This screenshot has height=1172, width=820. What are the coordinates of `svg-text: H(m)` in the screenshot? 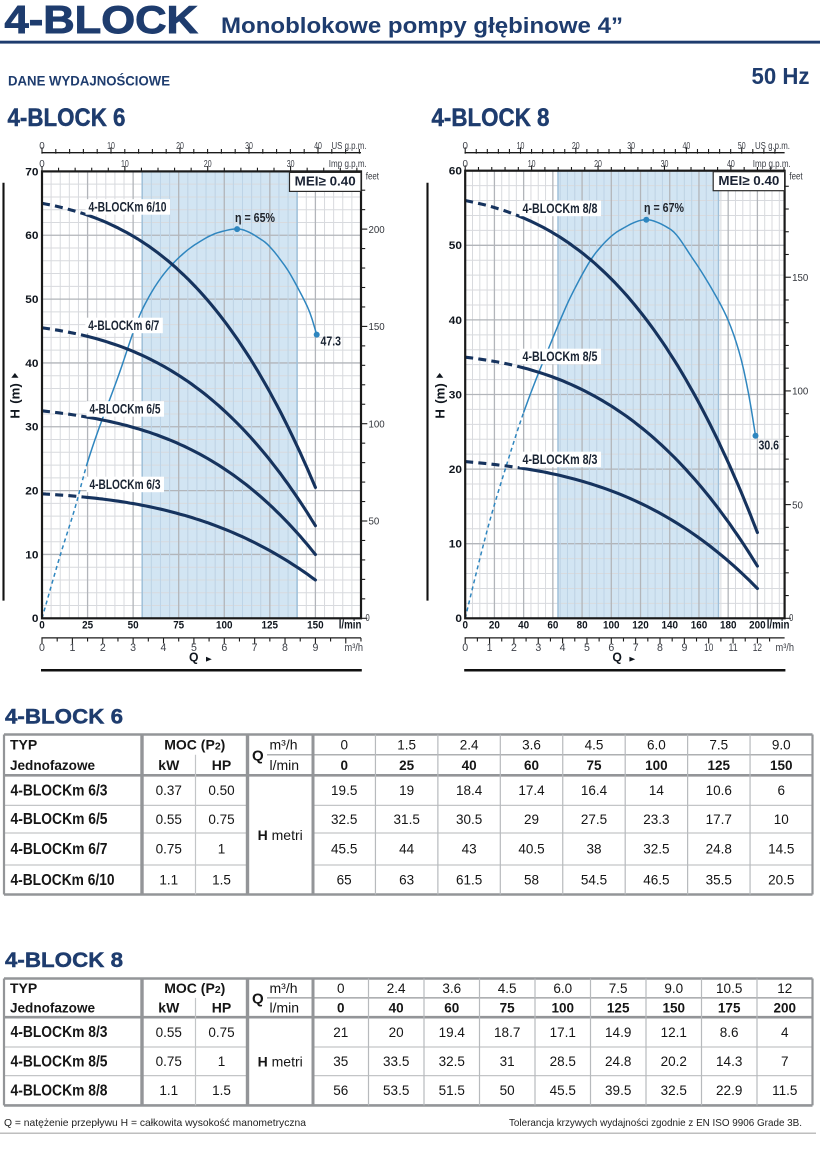 It's located at (439, 400).